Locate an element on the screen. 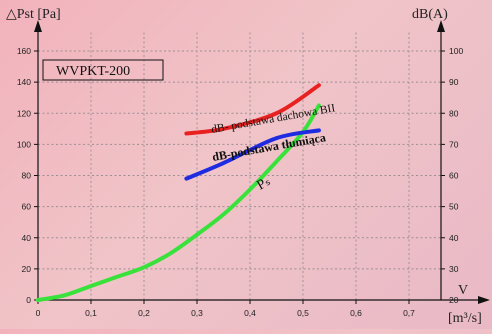 This screenshot has width=492, height=334. series-line-db-podstawa-t-umi-ca is located at coordinates (252, 154).